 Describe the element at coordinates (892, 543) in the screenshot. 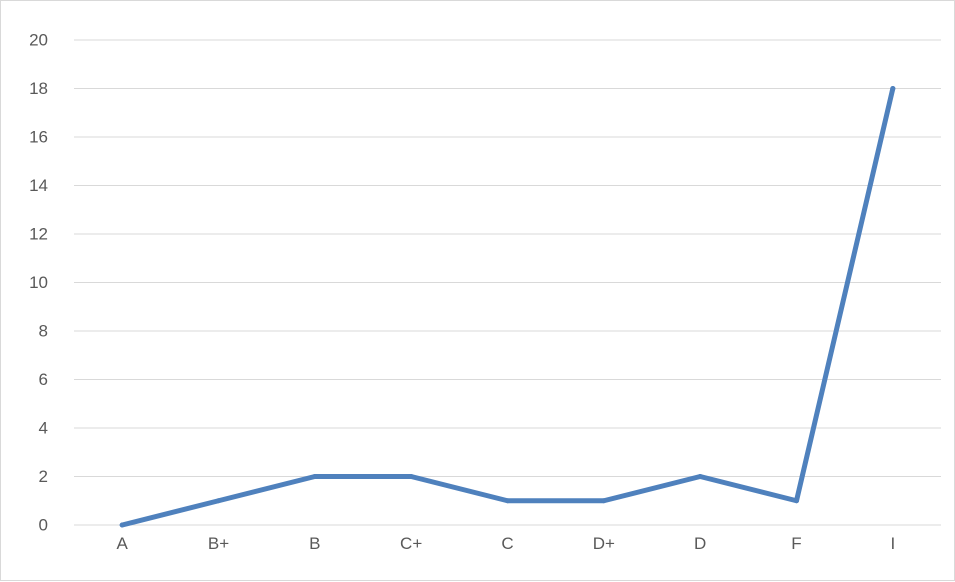

I see `x-tick-label-8: I` at that location.